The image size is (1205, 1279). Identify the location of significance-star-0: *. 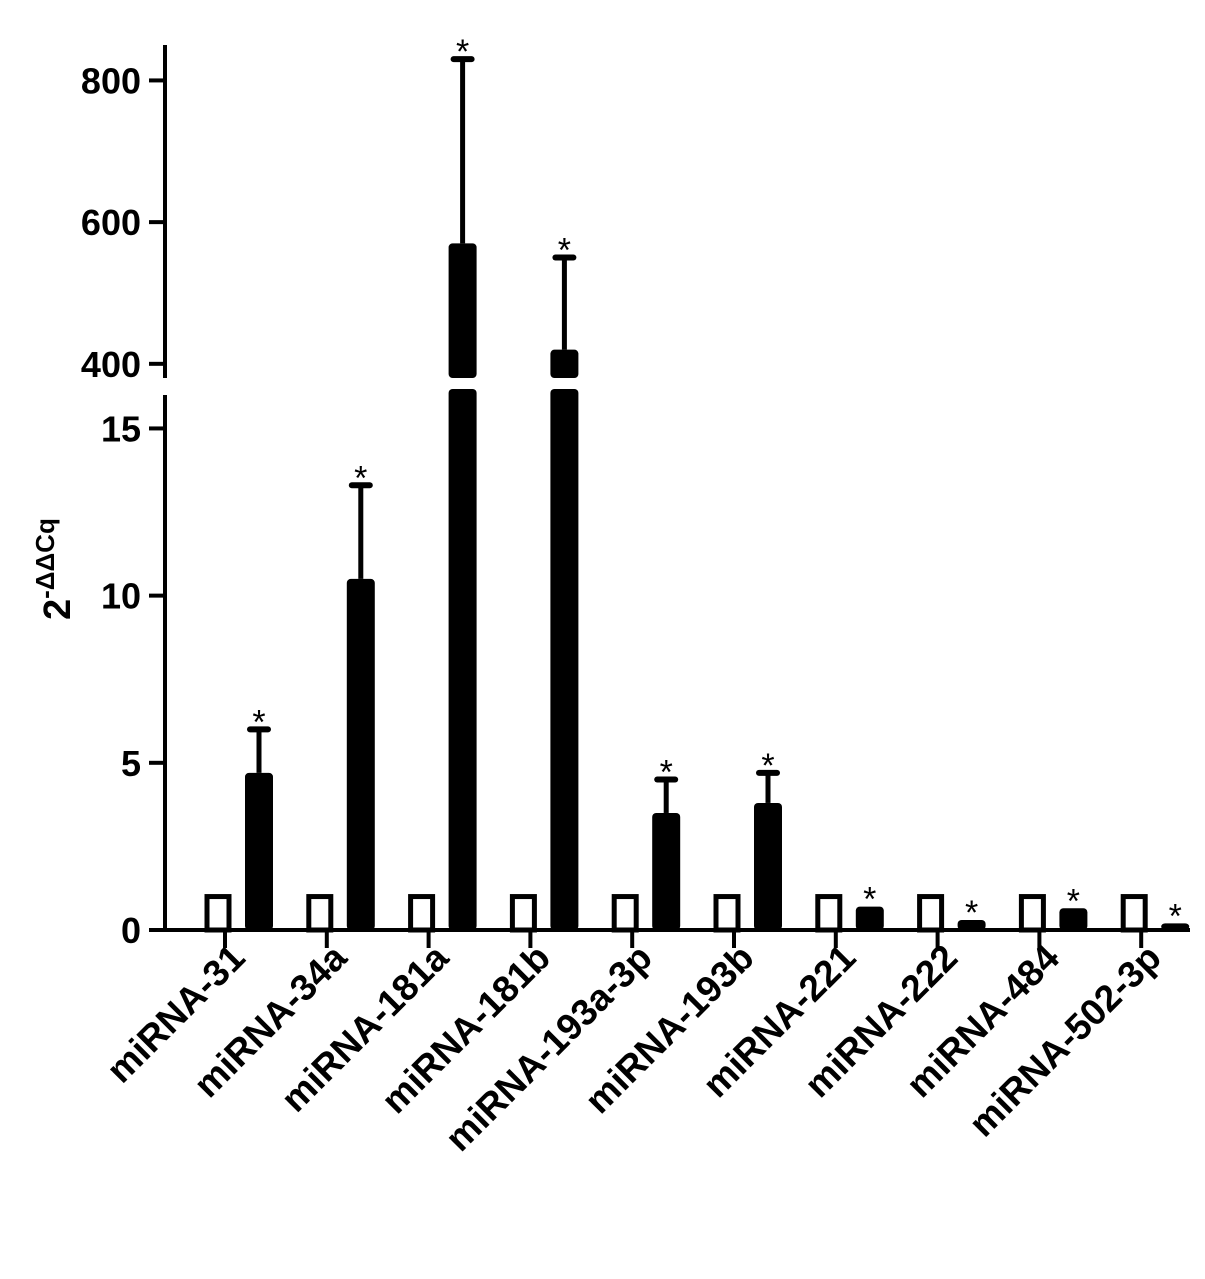
(258, 722).